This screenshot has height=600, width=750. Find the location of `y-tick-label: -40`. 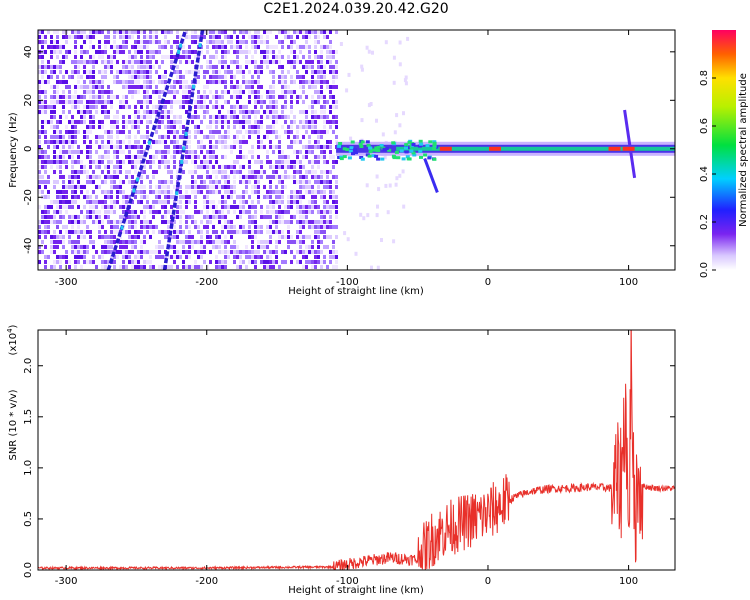

y-tick-label: -40 is located at coordinates (28, 246).